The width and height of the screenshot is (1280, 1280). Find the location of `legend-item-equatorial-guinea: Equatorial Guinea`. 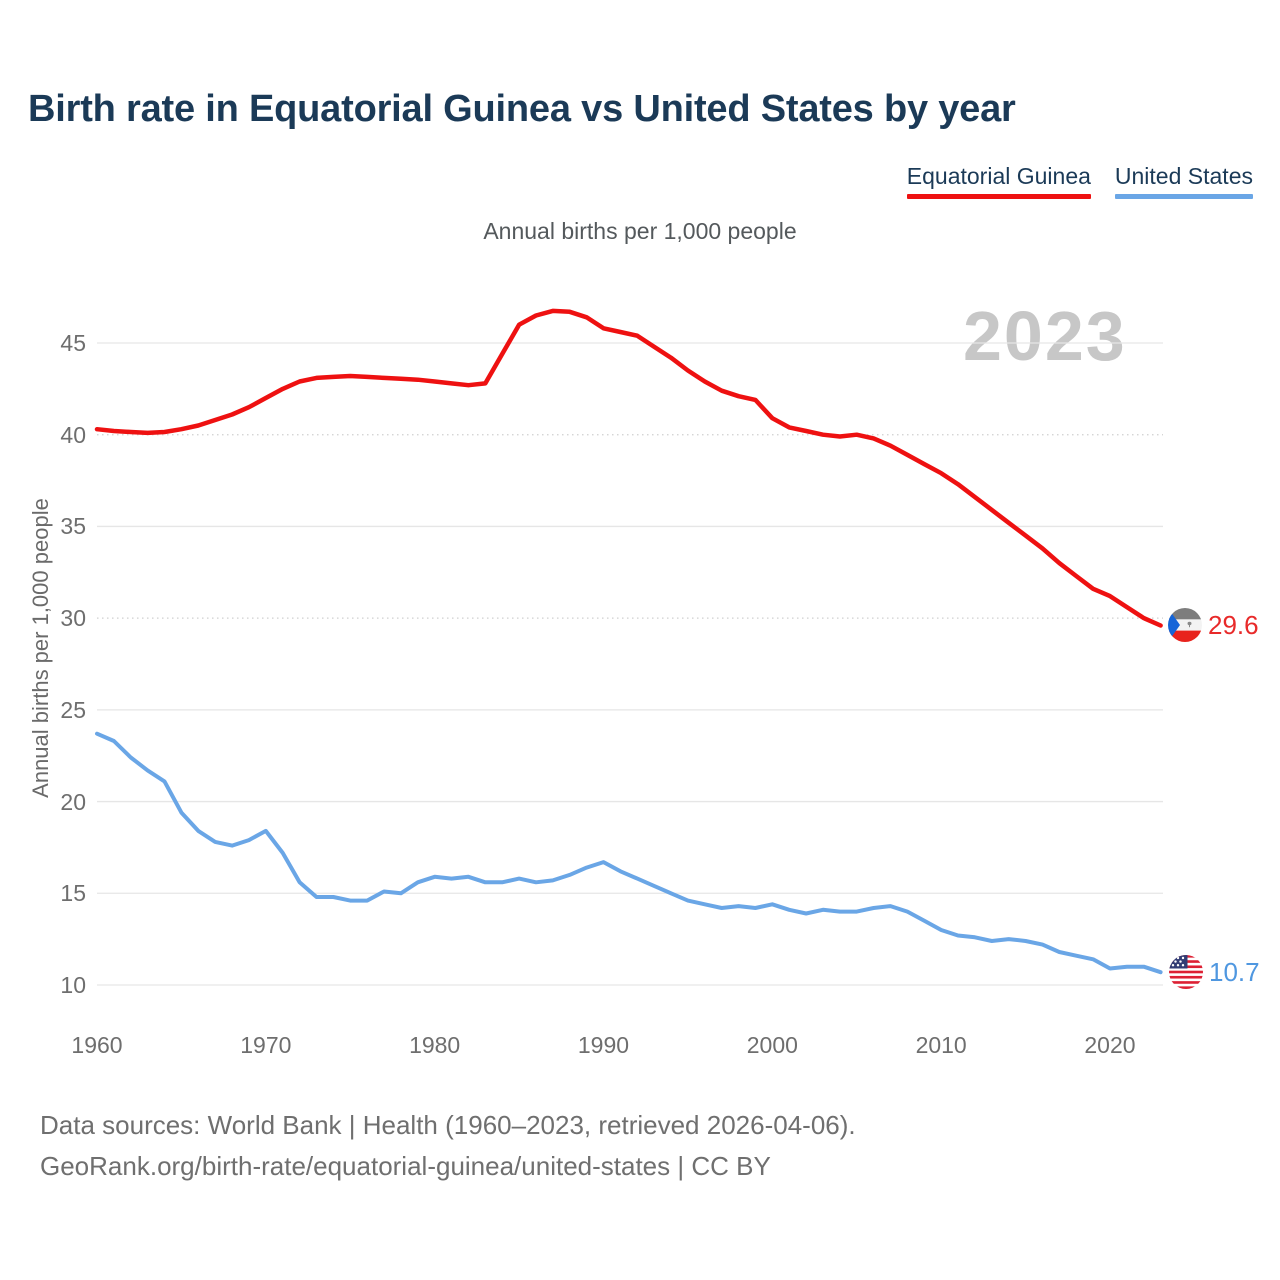

legend-item-equatorial-guinea: Equatorial Guinea is located at coordinates (998, 181).